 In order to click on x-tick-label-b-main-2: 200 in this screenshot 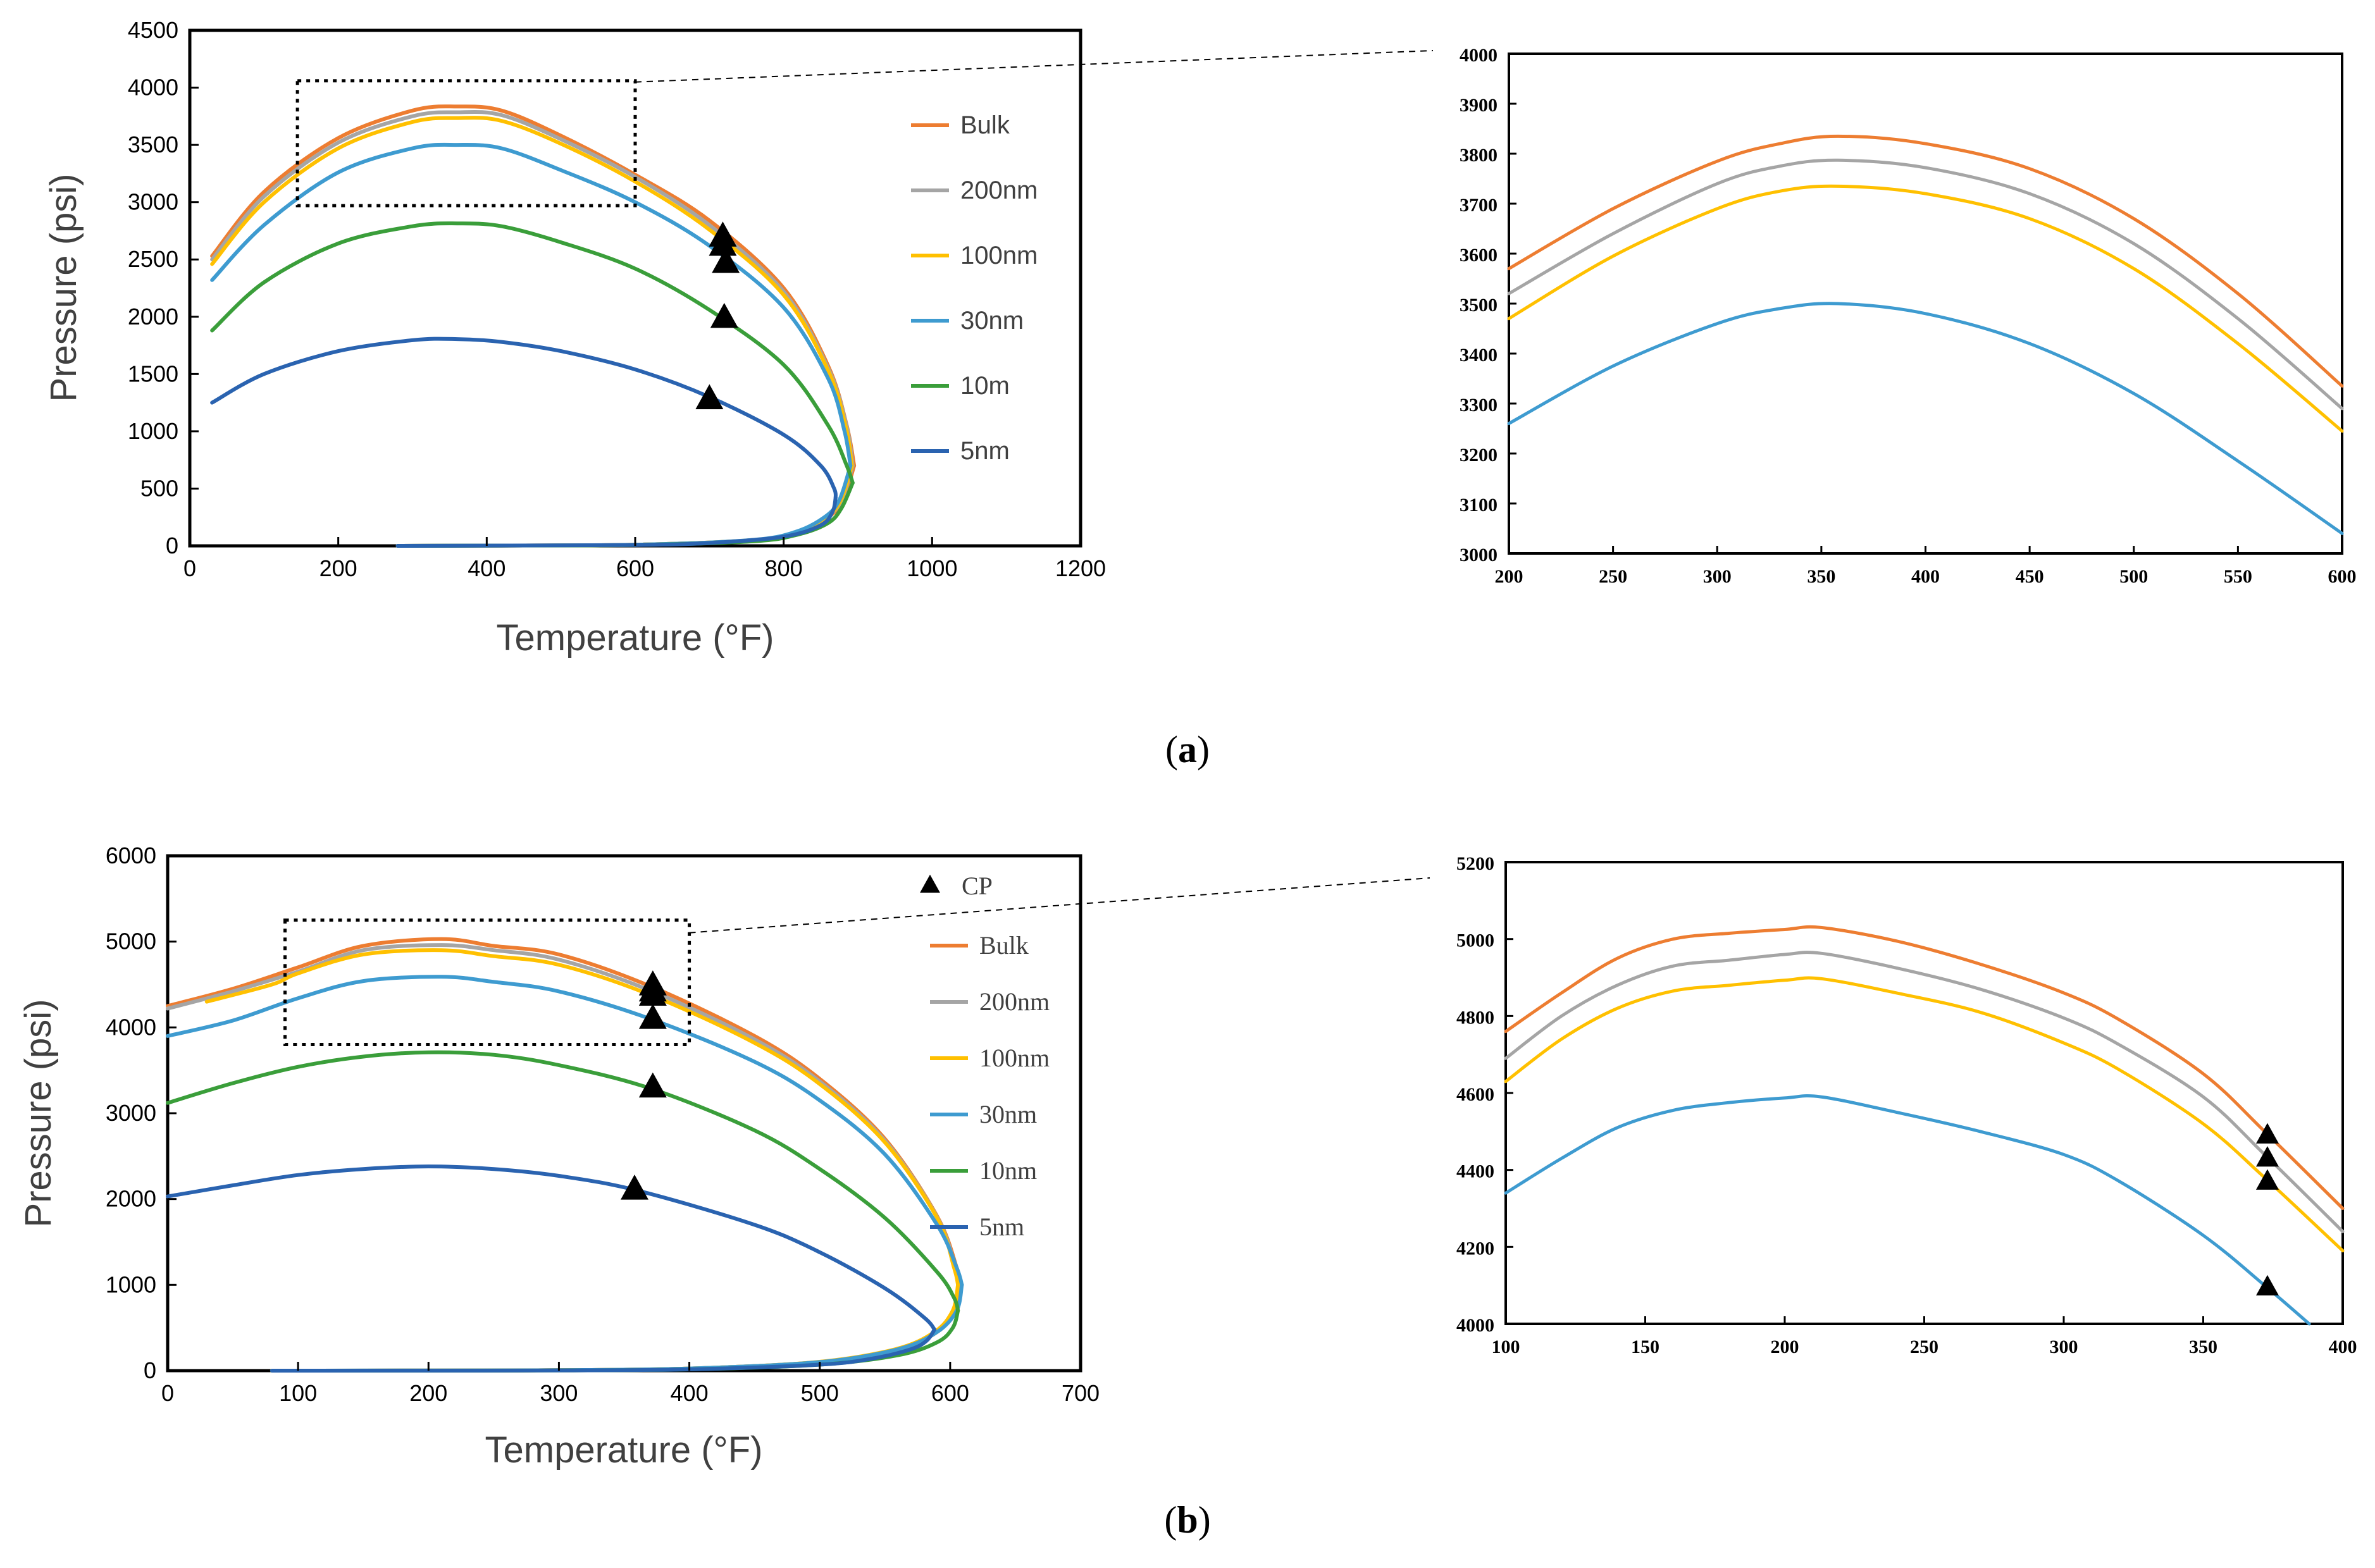, I will do `click(428, 1393)`.